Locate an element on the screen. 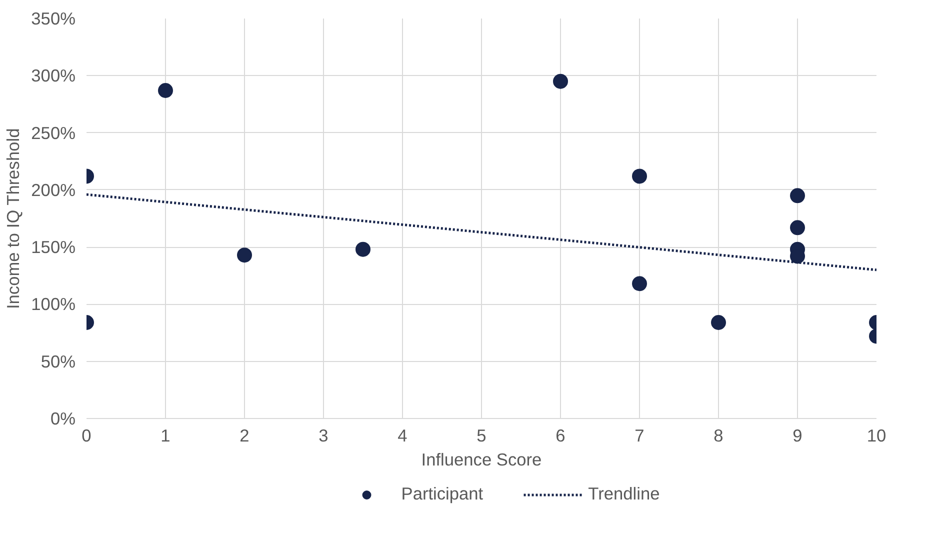  y-tick-label: 250% is located at coordinates (53, 132).